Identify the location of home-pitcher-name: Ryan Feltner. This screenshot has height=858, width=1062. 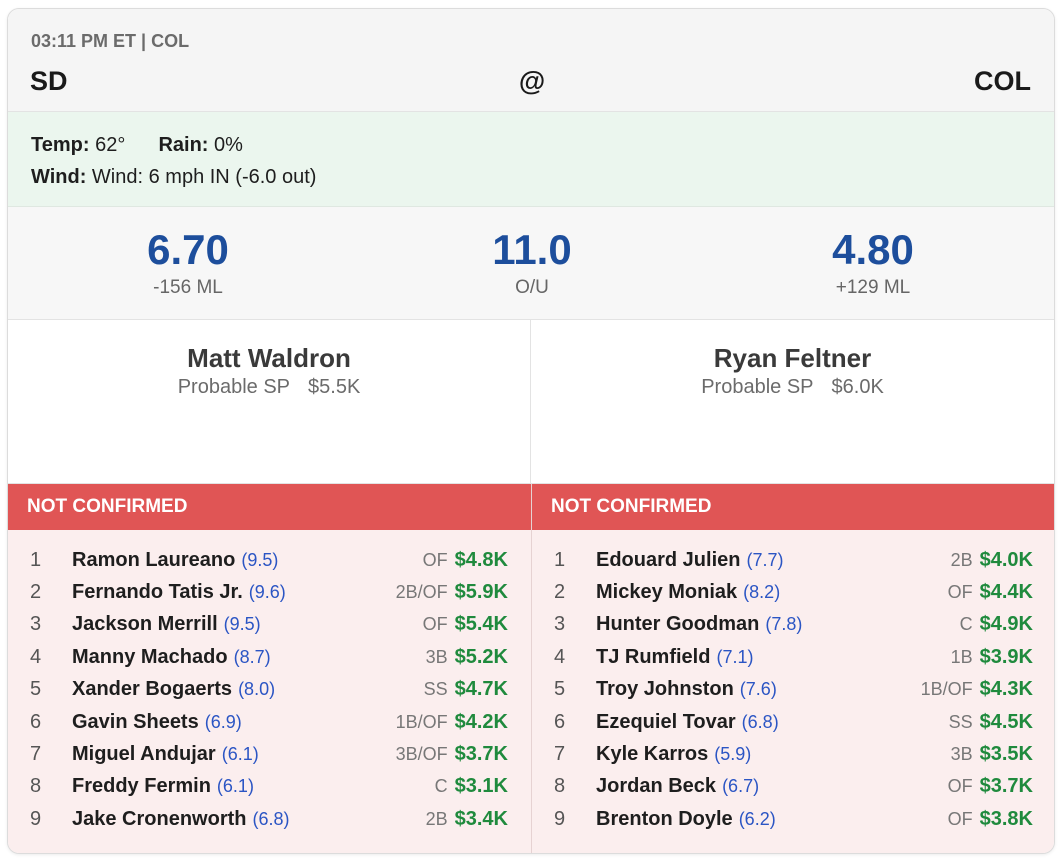
(792, 358).